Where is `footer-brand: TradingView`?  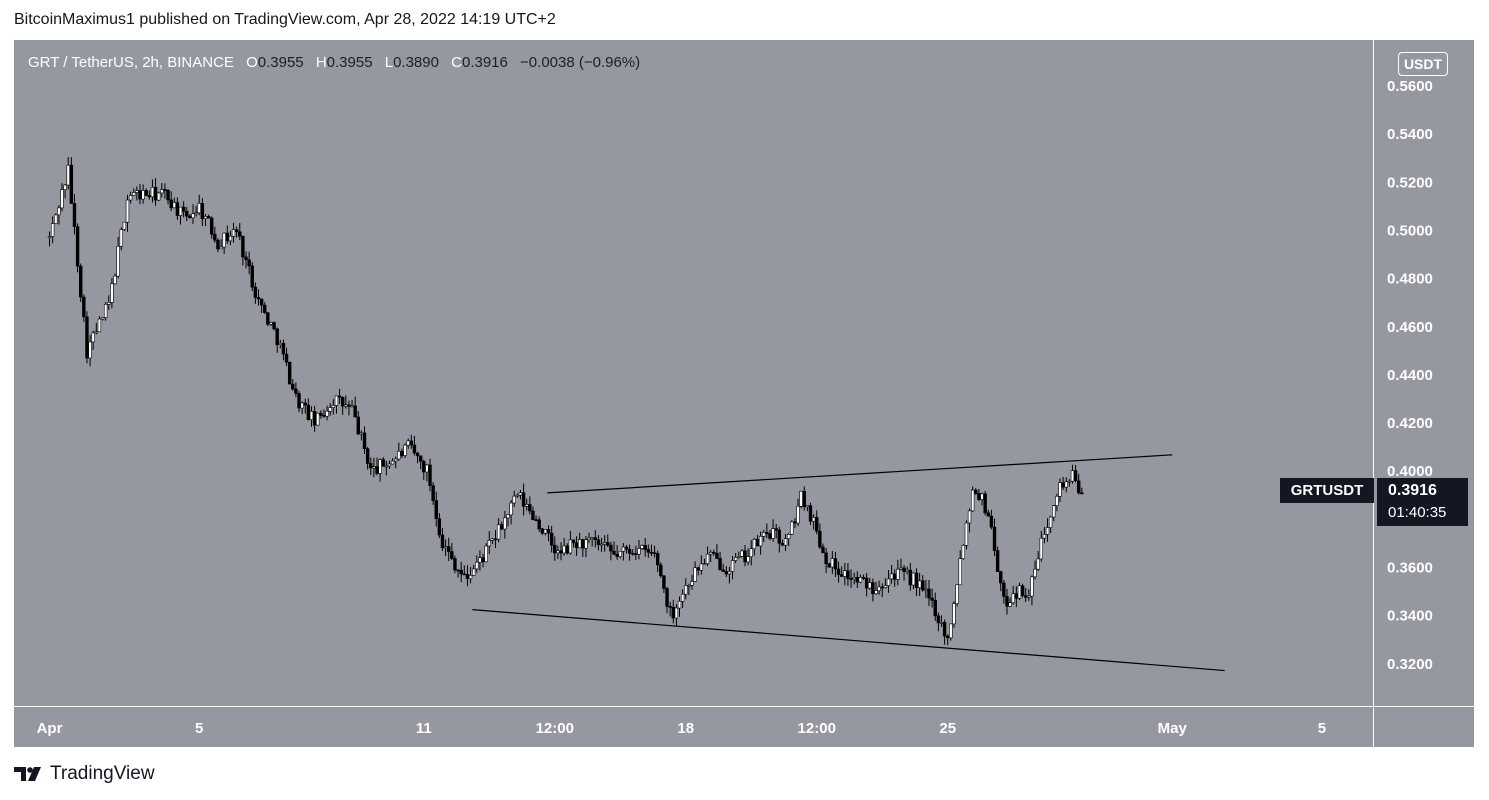 footer-brand: TradingView is located at coordinates (102, 773).